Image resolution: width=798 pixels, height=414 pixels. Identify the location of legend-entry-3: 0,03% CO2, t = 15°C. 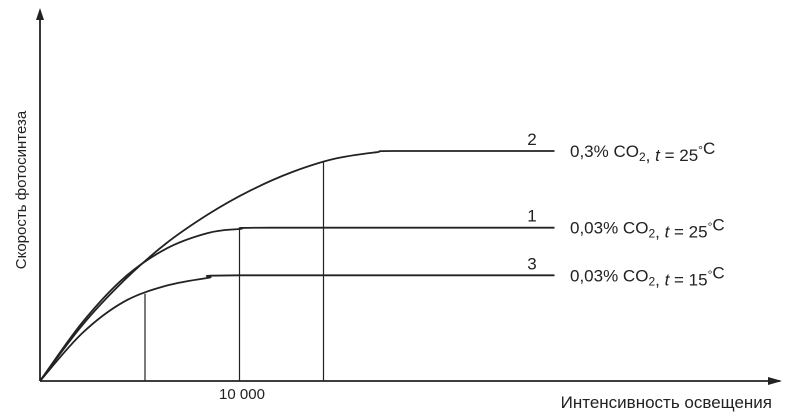
(647, 276).